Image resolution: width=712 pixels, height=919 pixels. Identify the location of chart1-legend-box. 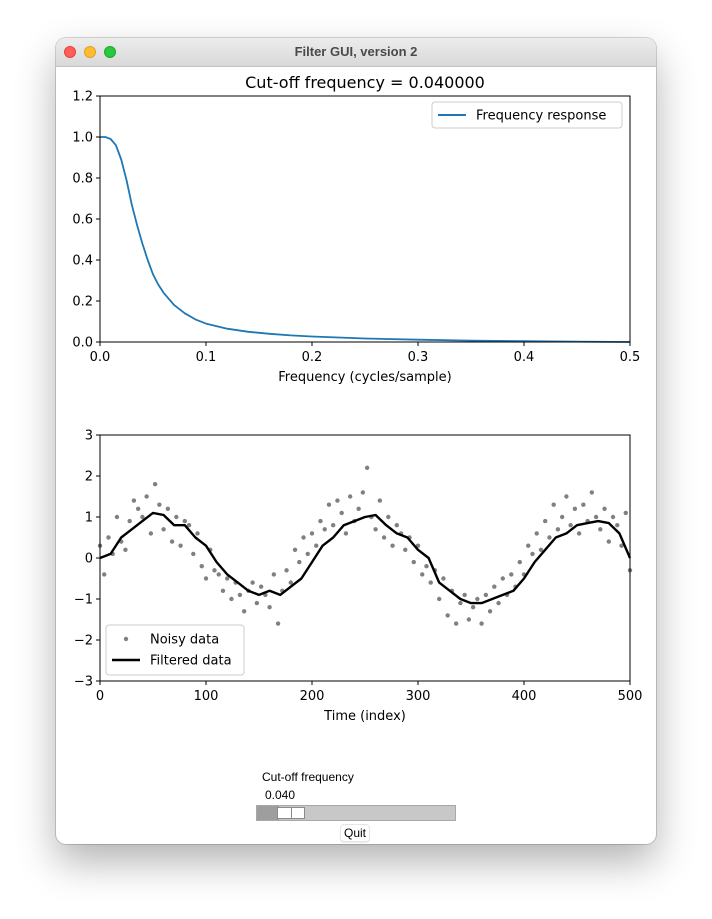
(527, 115).